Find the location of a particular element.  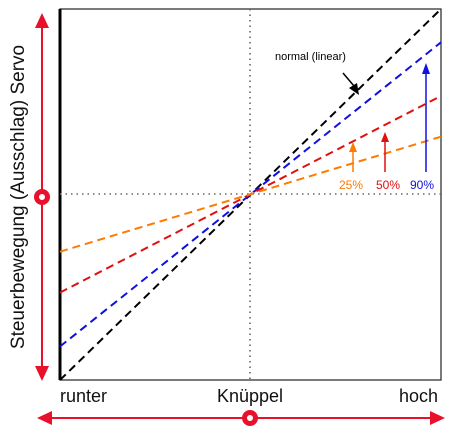

series-label-25: 25% is located at coordinates (351, 185).